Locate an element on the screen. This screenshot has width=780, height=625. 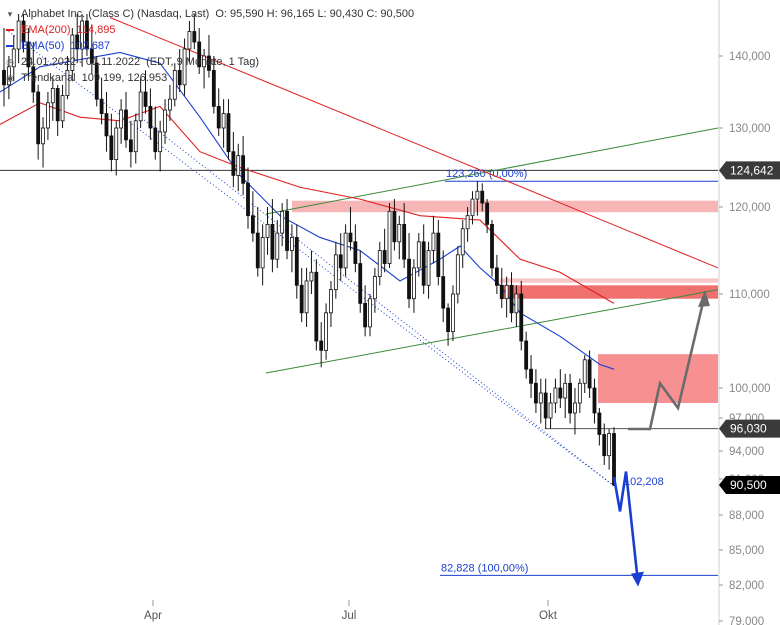
legend-ema50: EMA(50) 102,687 is located at coordinates (210, 46).